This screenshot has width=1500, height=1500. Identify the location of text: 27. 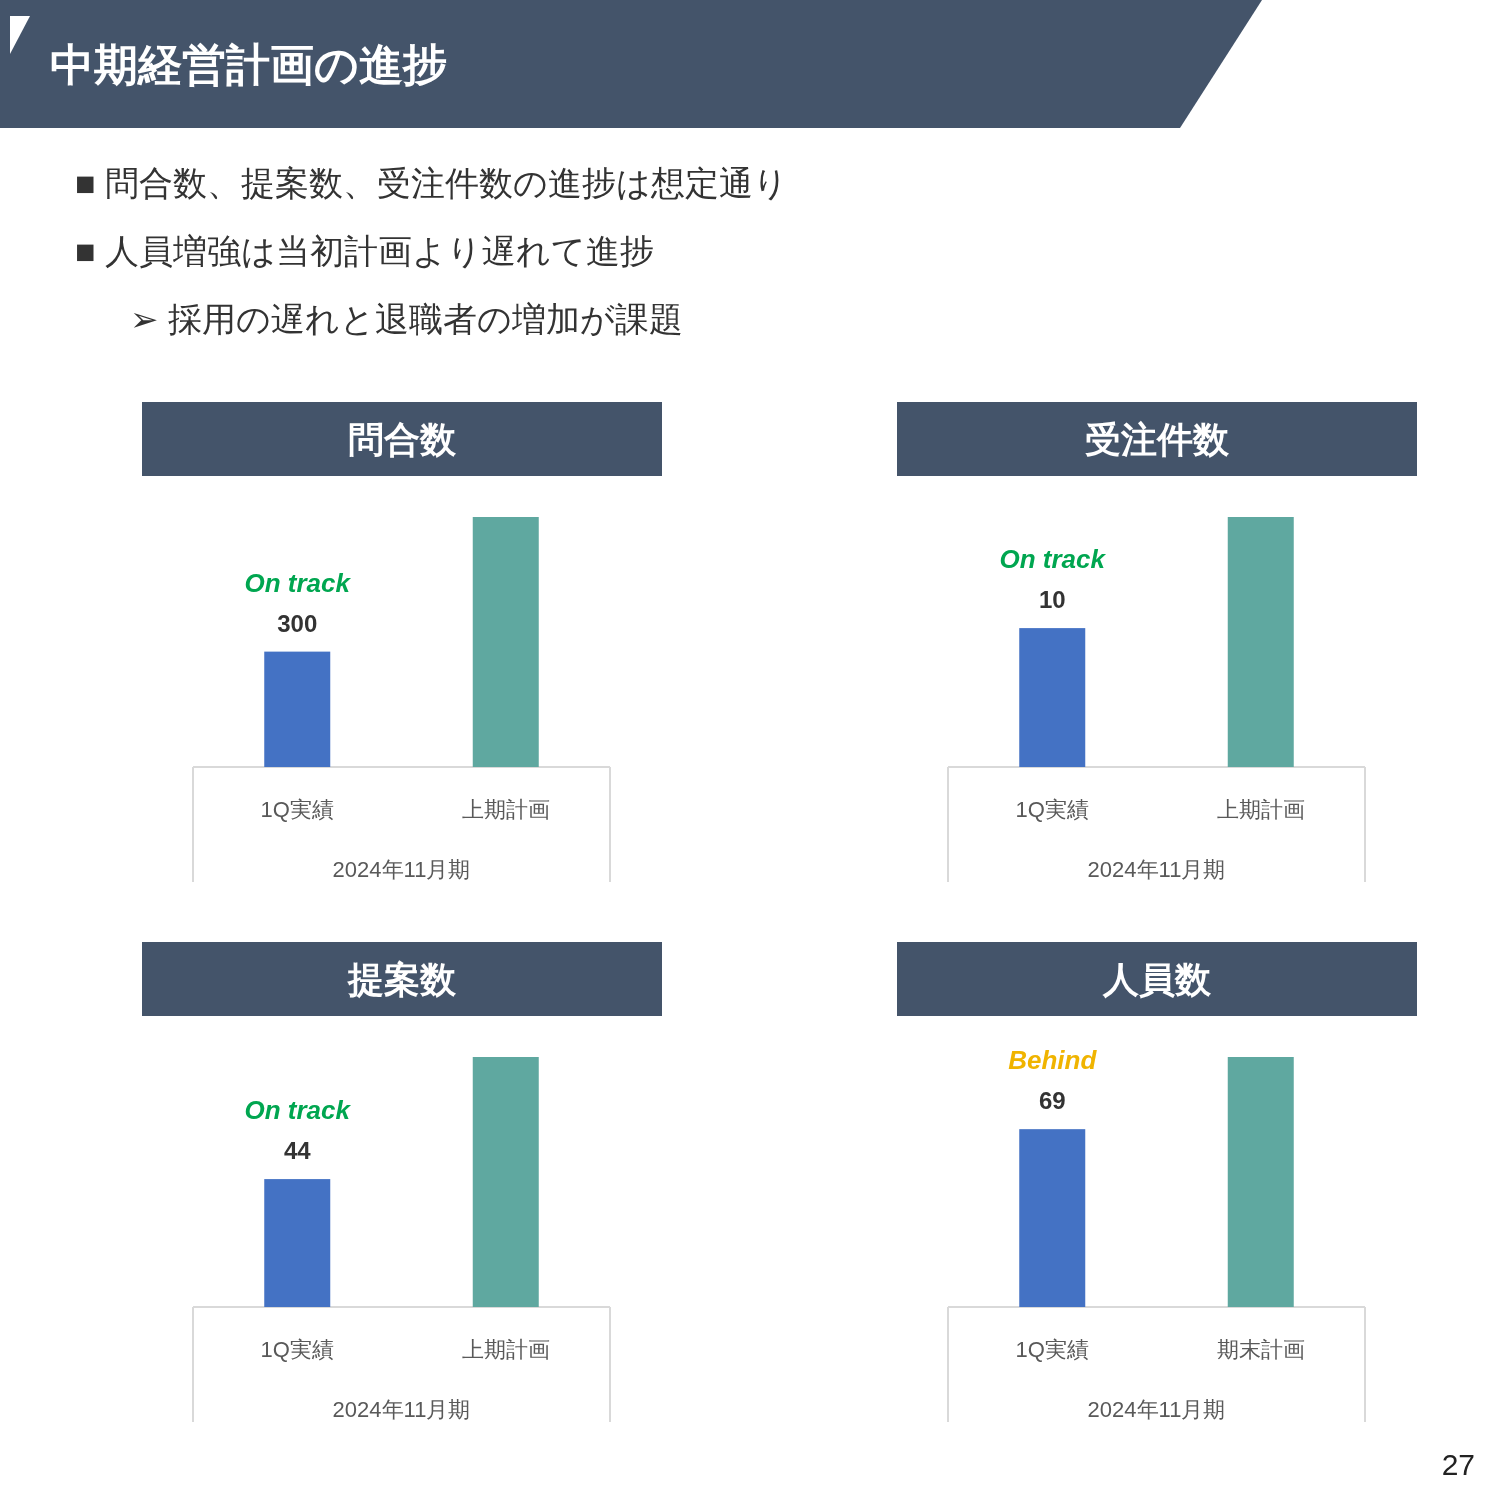
(1458, 1464).